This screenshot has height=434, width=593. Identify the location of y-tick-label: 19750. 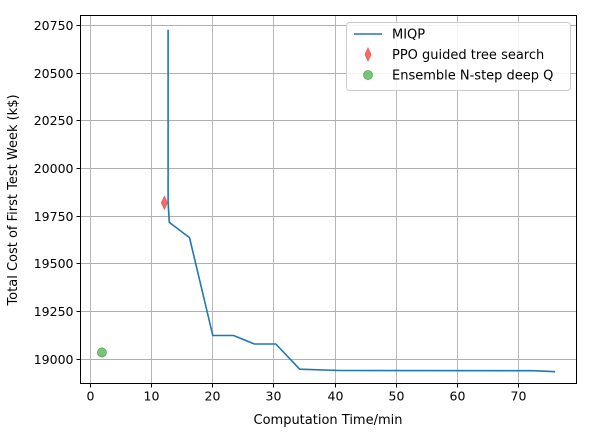
(54, 216).